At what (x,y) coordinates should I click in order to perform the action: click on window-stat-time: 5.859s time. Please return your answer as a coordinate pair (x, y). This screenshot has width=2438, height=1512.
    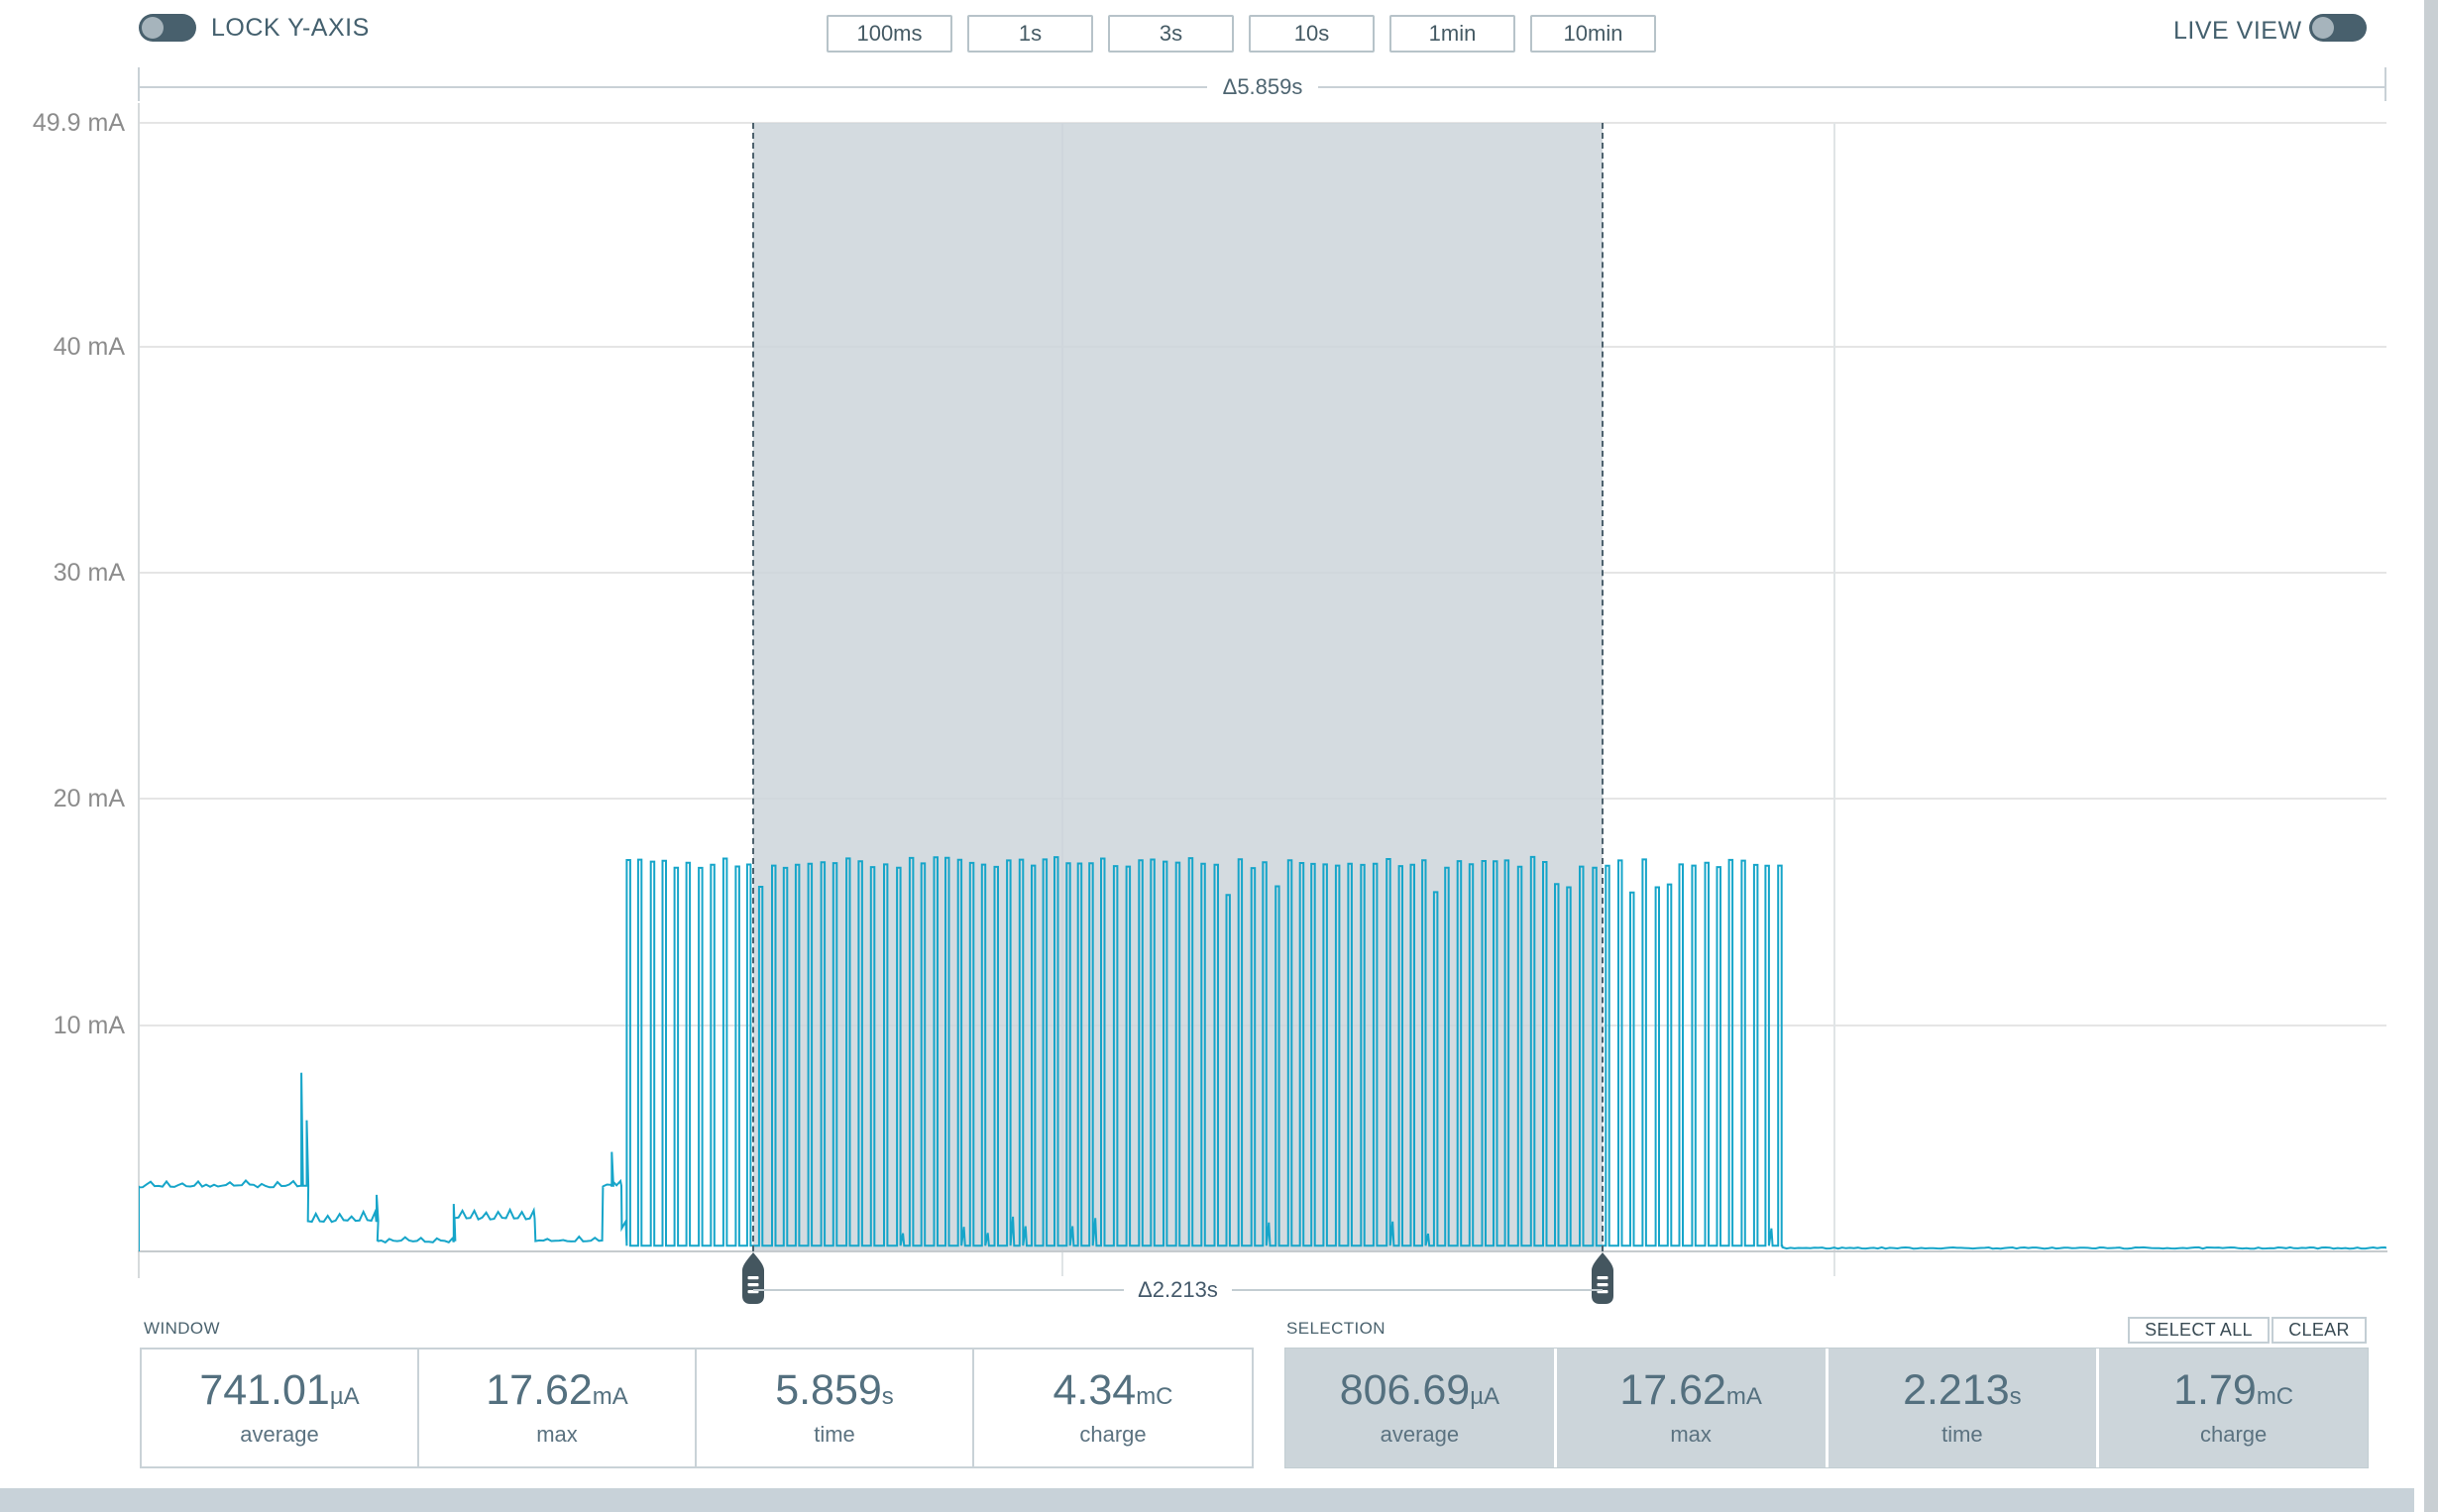
    Looking at the image, I should click on (836, 1408).